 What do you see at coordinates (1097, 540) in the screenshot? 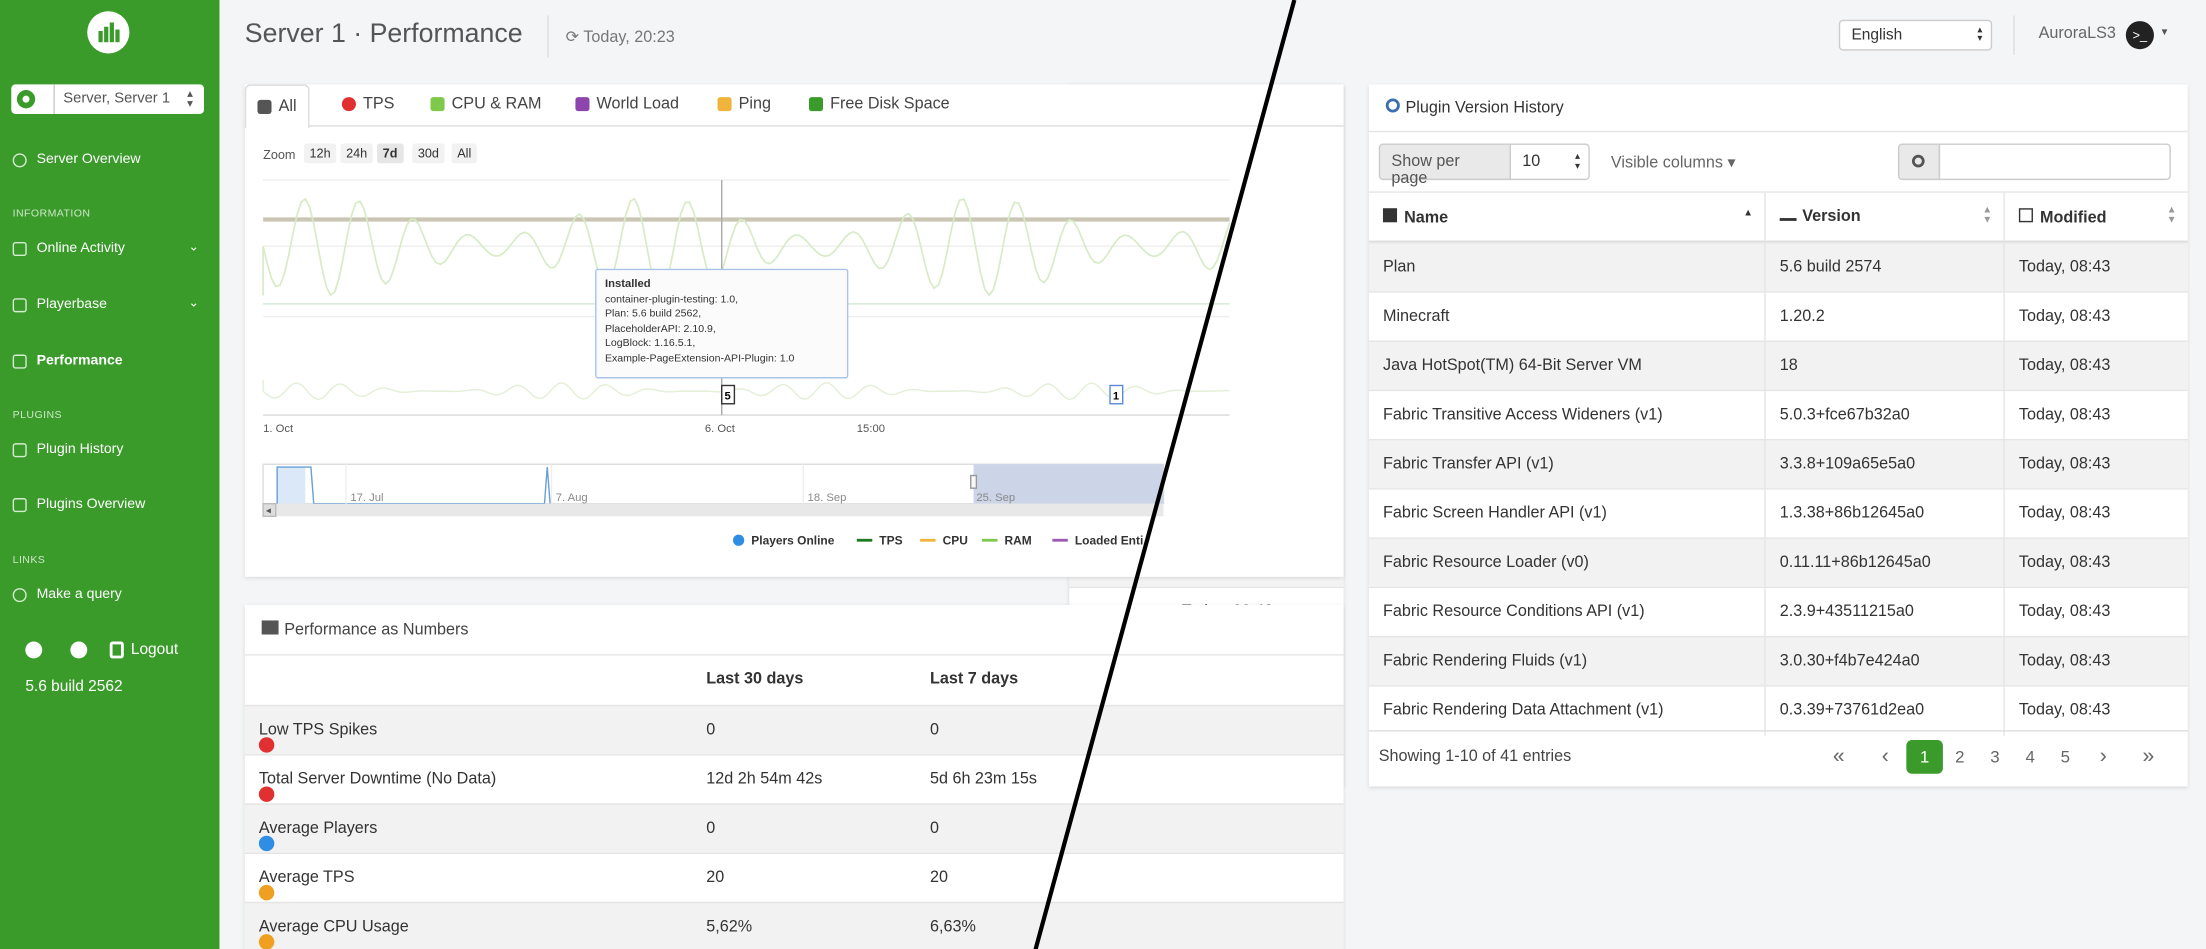
I see `legend-loaded-entities: Loaded Enti` at bounding box center [1097, 540].